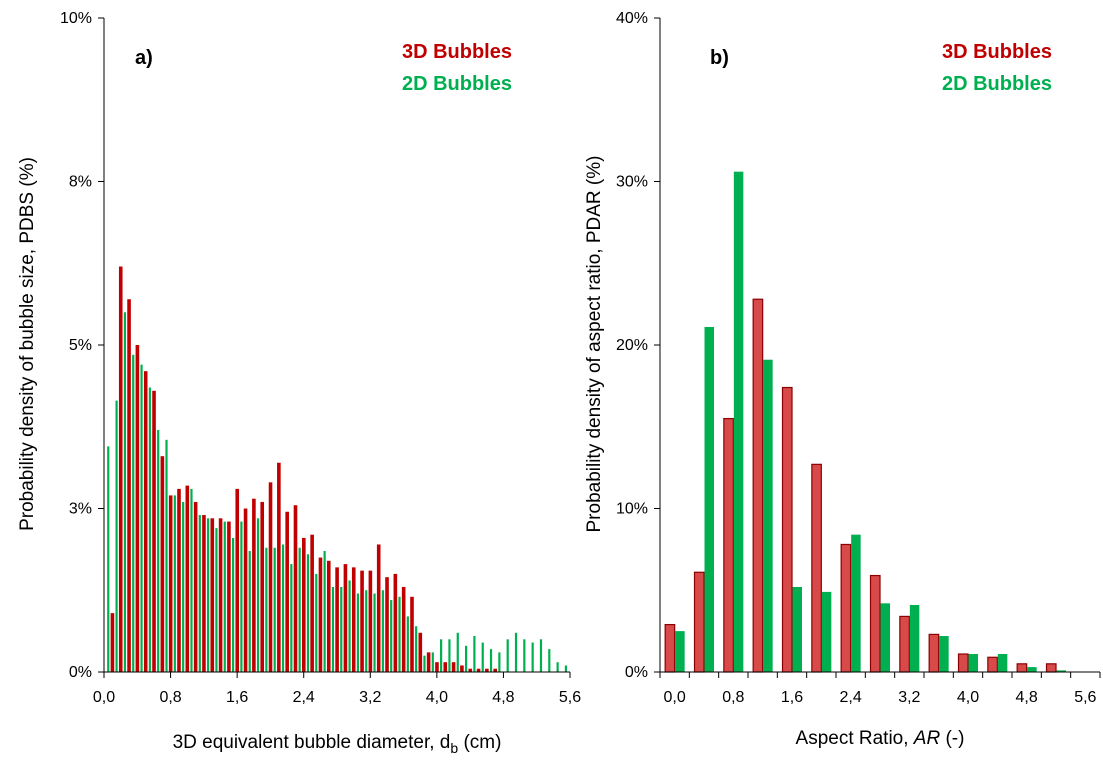 The height and width of the screenshot is (767, 1103). Describe the element at coordinates (719, 58) in the screenshot. I see `panel-b-label: b)` at that location.